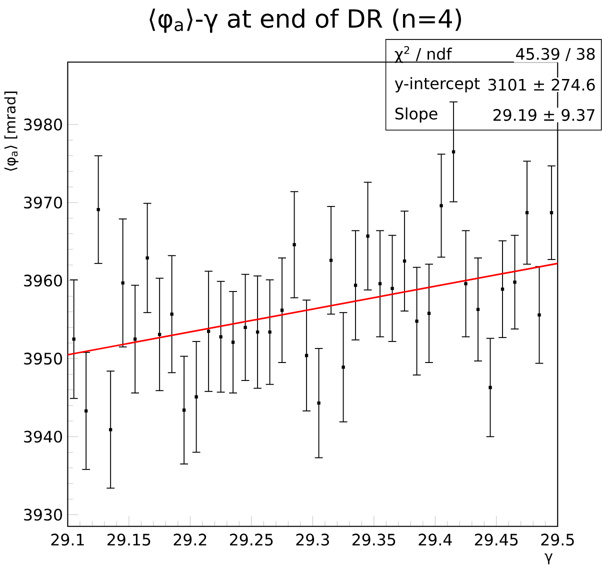 The image size is (602, 569). I want to click on x-tick-label: 29.3, so click(312, 540).